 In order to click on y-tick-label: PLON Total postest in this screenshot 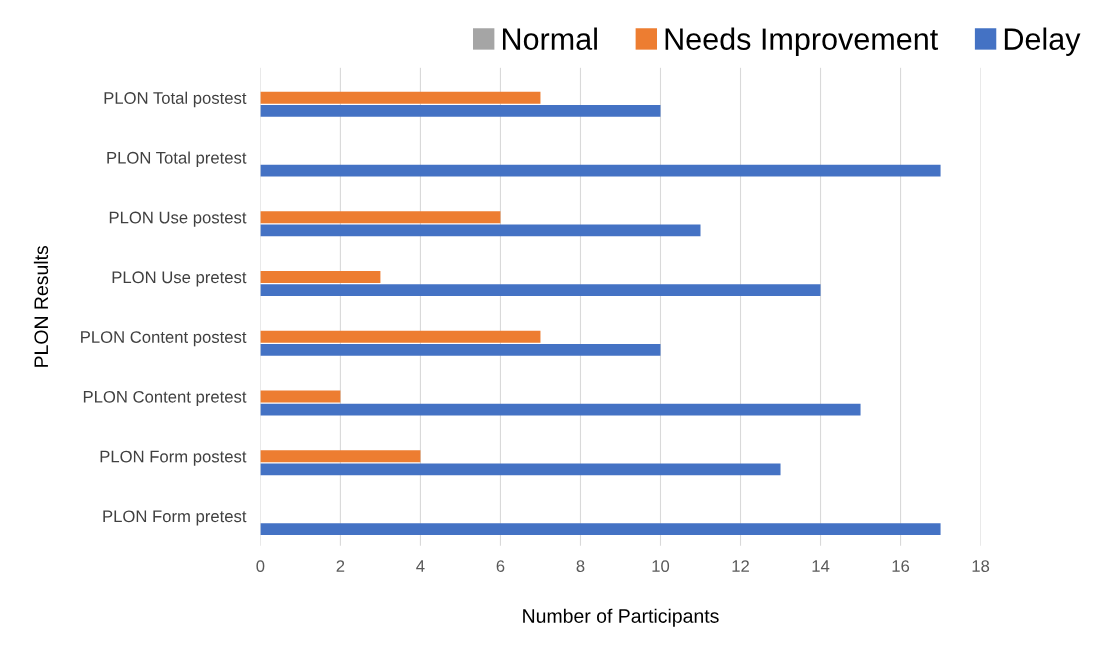, I will do `click(175, 99)`.